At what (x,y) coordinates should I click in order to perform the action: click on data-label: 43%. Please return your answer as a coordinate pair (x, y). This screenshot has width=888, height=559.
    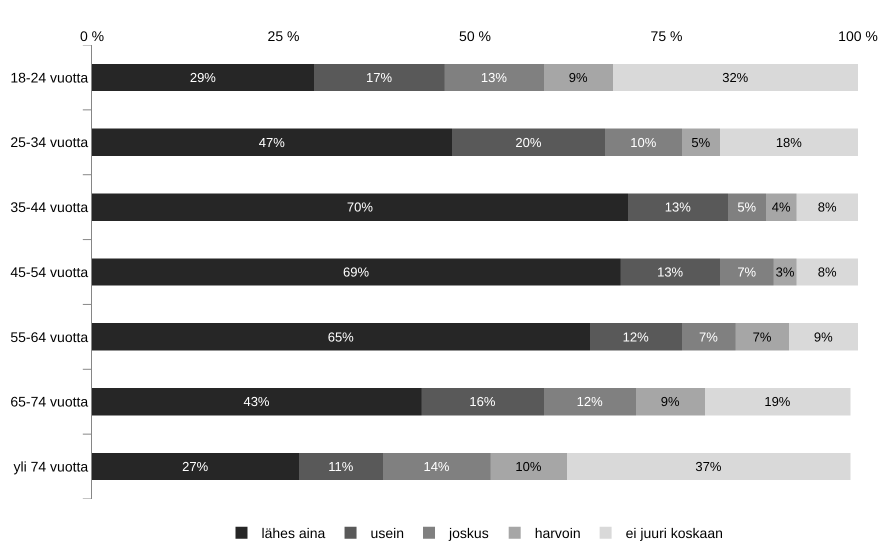
    Looking at the image, I should click on (256, 402).